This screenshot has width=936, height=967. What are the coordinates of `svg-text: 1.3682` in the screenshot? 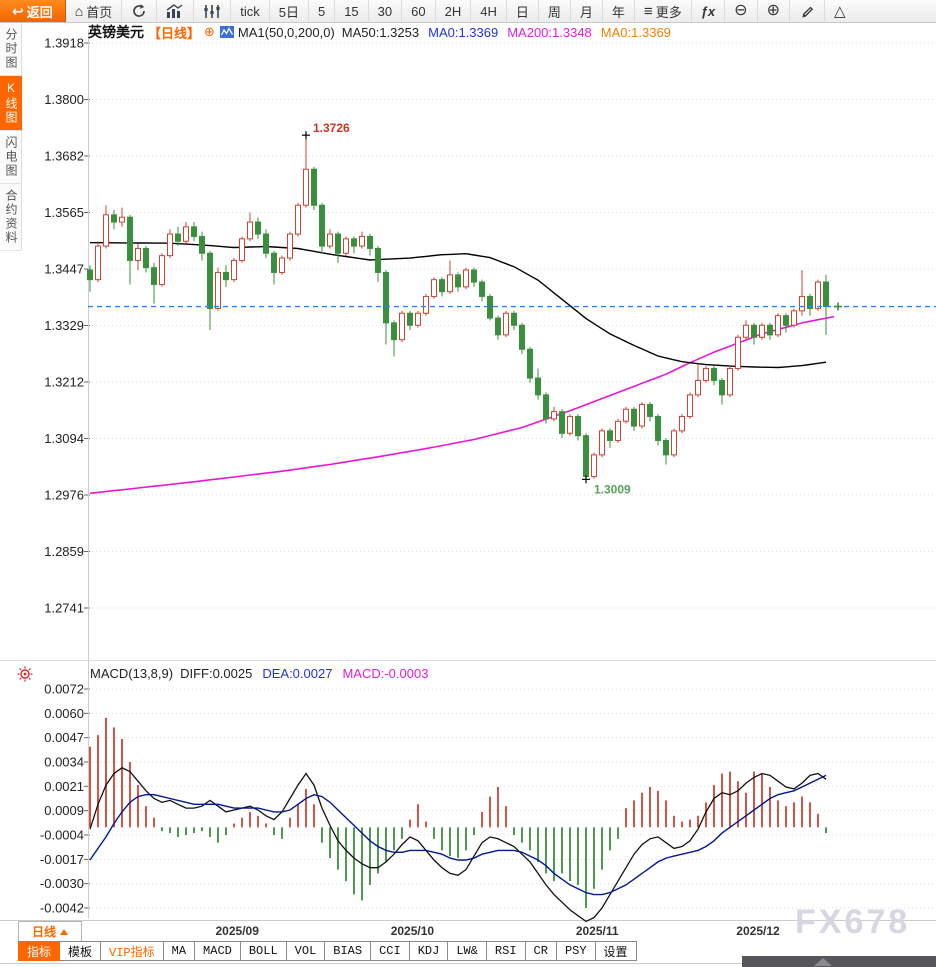 It's located at (64, 156).